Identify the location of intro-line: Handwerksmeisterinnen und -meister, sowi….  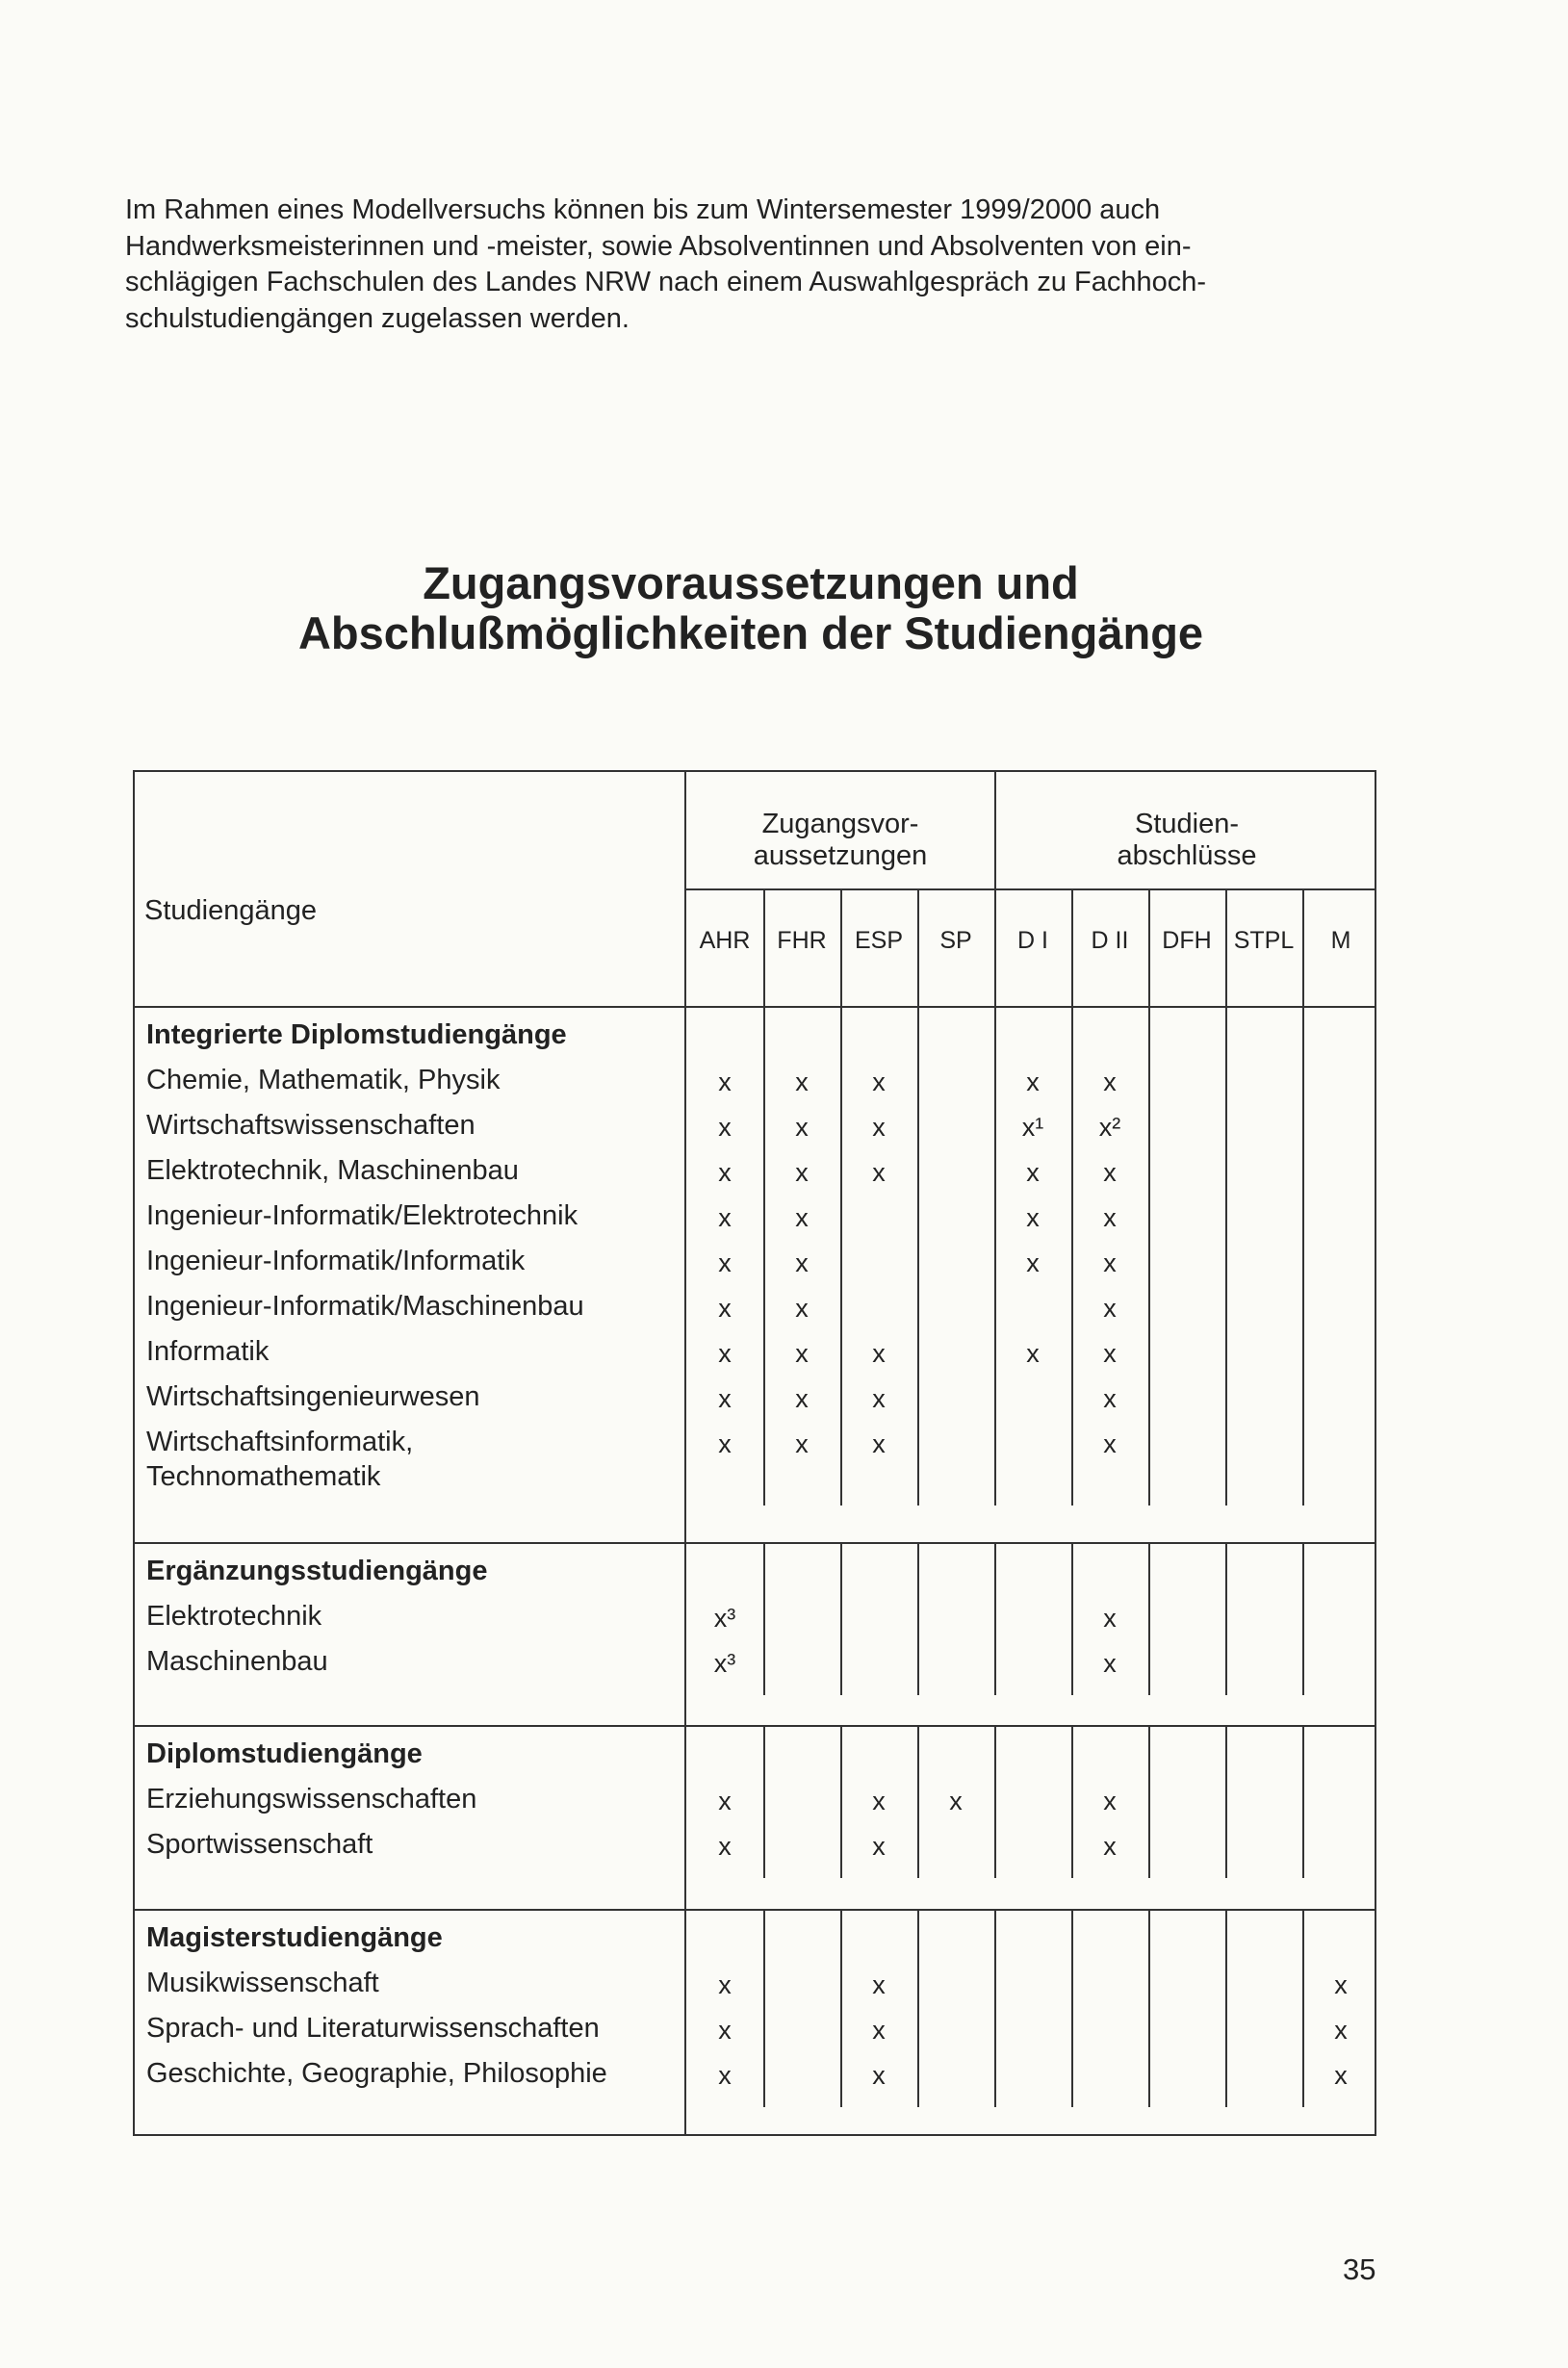
(658, 246).